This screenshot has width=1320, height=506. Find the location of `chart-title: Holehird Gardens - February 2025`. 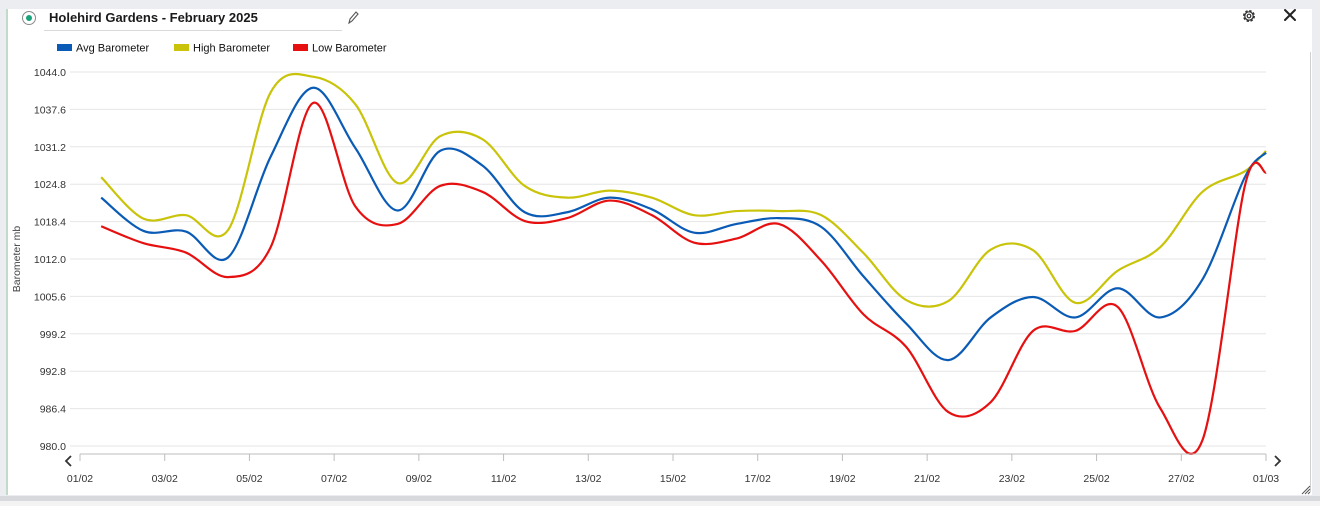

chart-title: Holehird Gardens - February 2025 is located at coordinates (153, 17).